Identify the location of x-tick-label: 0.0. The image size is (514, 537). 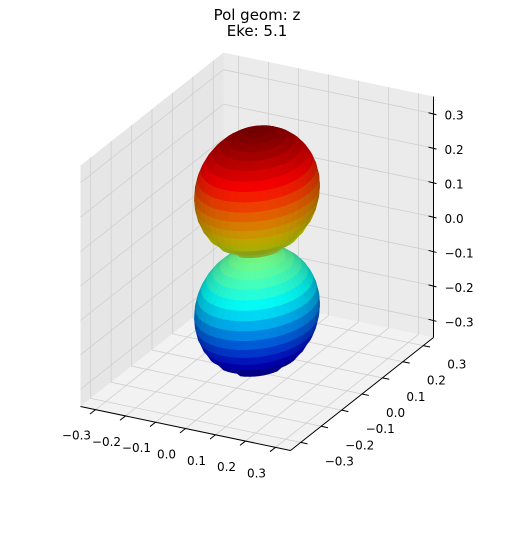
(166, 454).